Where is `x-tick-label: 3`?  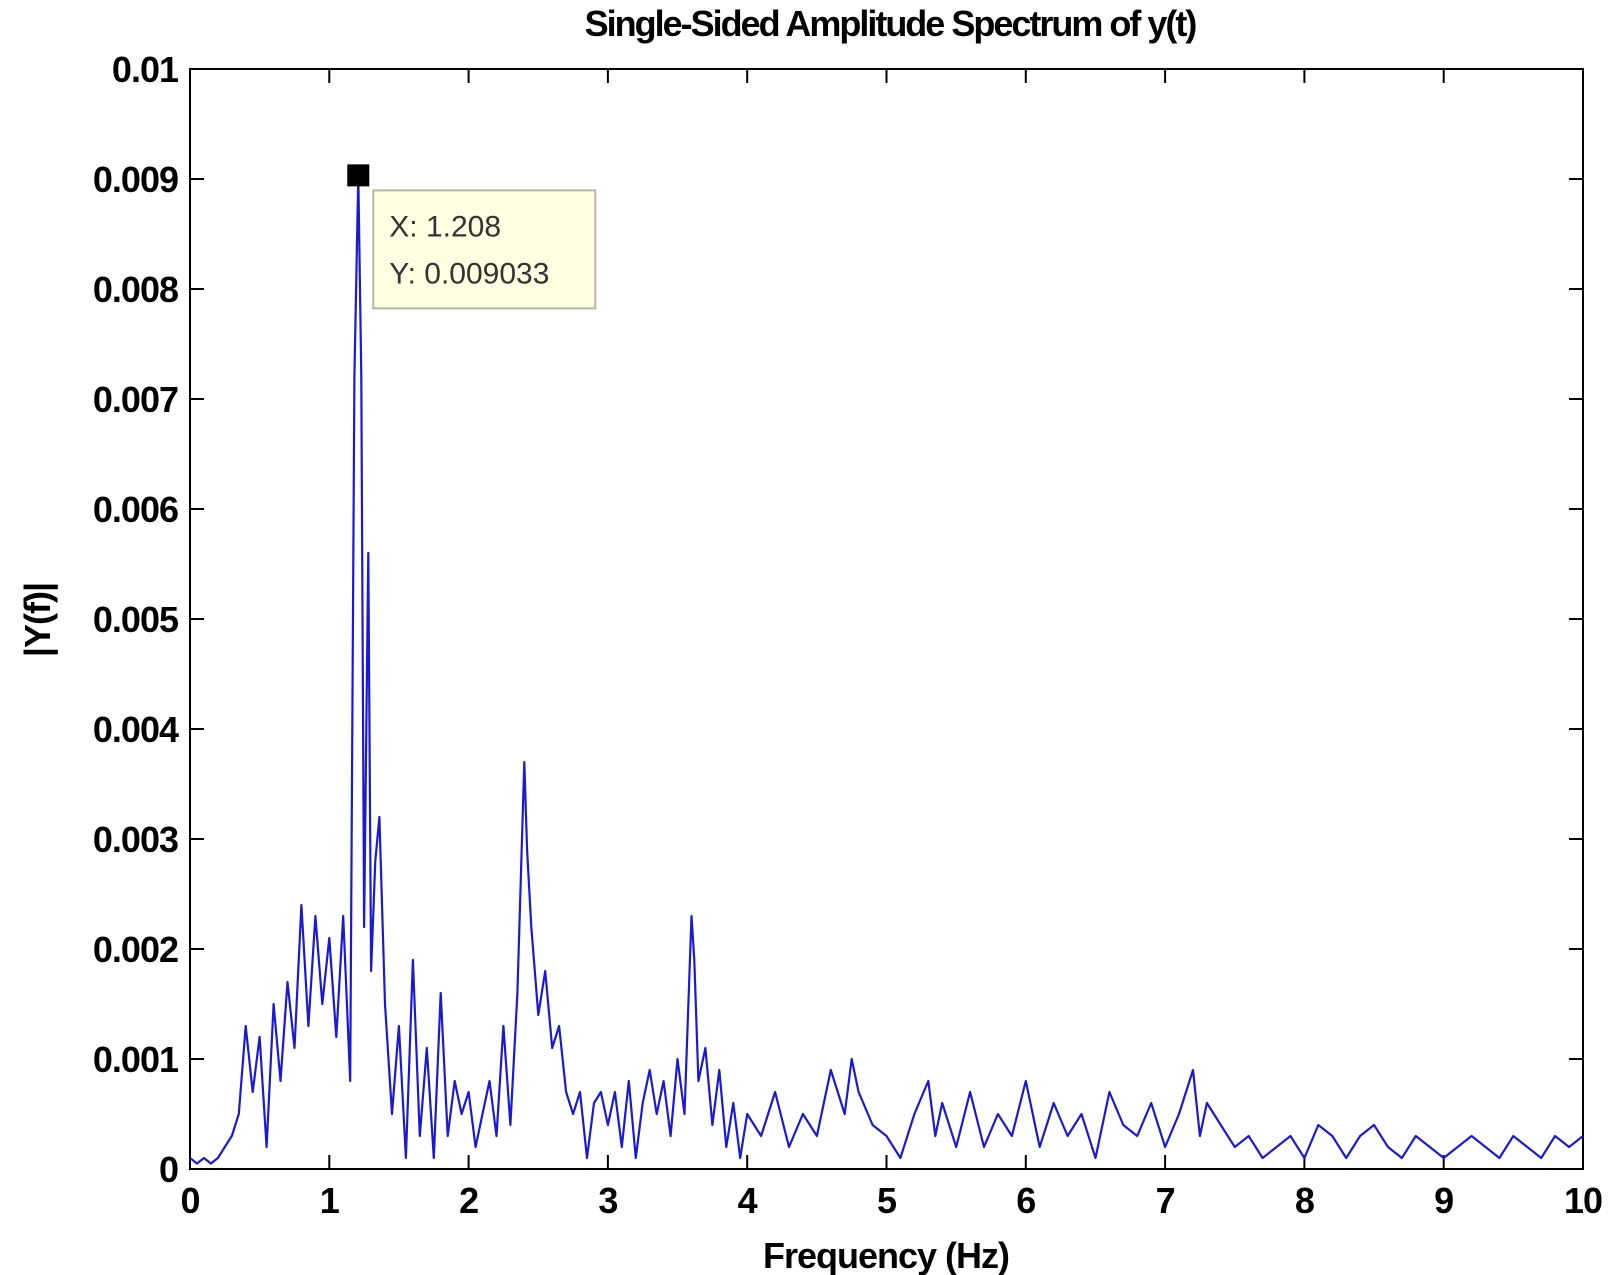 x-tick-label: 3 is located at coordinates (607, 1200).